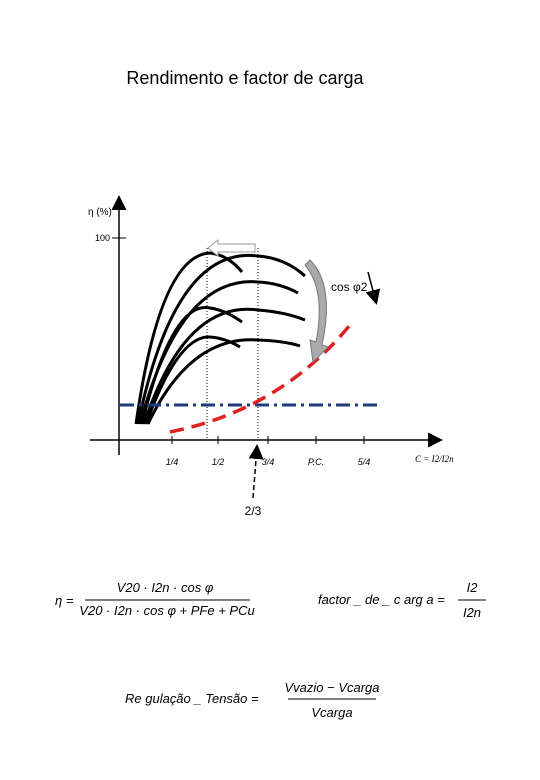  What do you see at coordinates (472, 612) in the screenshot?
I see `formula-denominator: I2n` at bounding box center [472, 612].